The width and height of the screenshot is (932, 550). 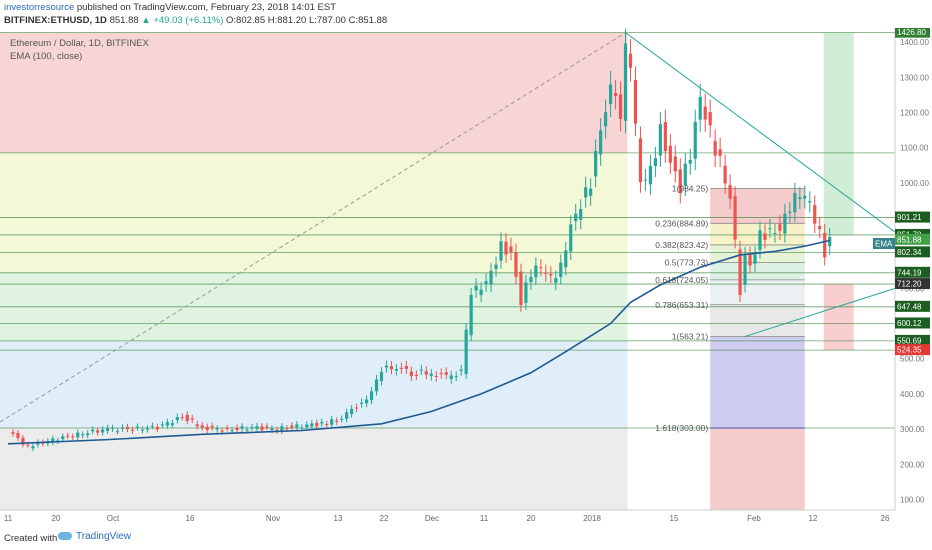 What do you see at coordinates (368, 20) in the screenshot?
I see `close-value: C:851.88` at bounding box center [368, 20].